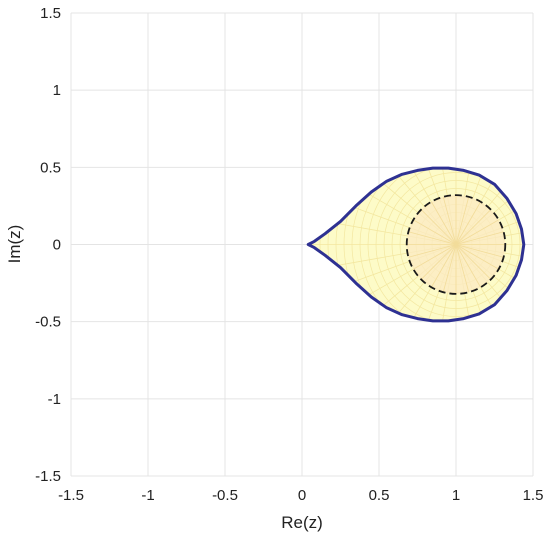  What do you see at coordinates (456, 495) in the screenshot?
I see `x-tick-label: 1` at bounding box center [456, 495].